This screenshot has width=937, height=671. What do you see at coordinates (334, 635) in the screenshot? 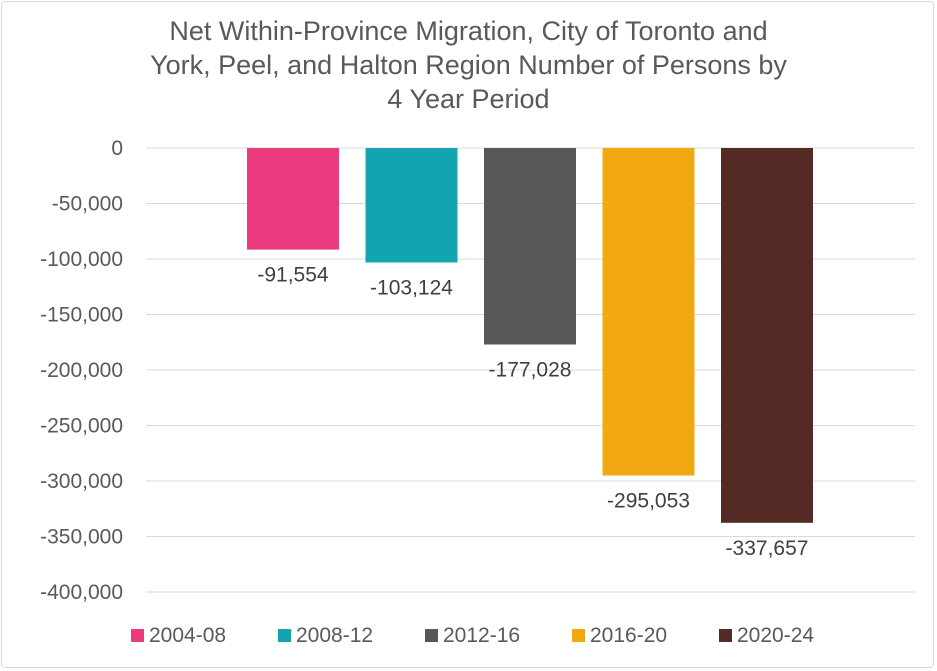
I see `legend-label-2008-12: 2008-12` at bounding box center [334, 635].